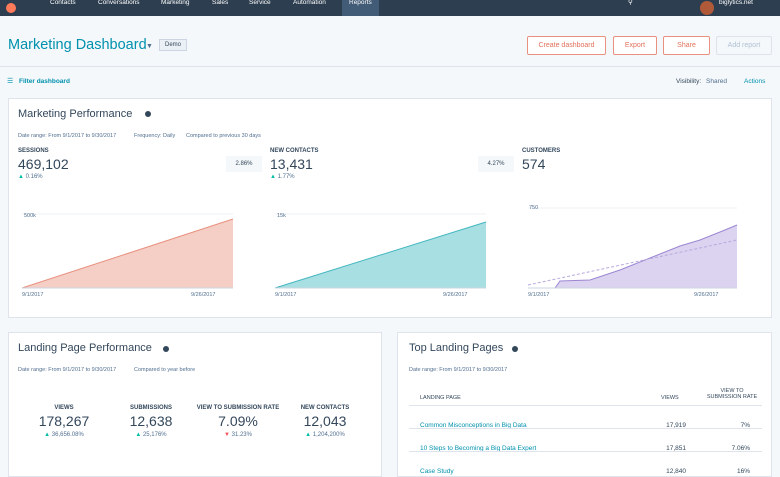 The image size is (780, 477). What do you see at coordinates (238, 421) in the screenshot?
I see `metric-value: 7.09%` at bounding box center [238, 421].